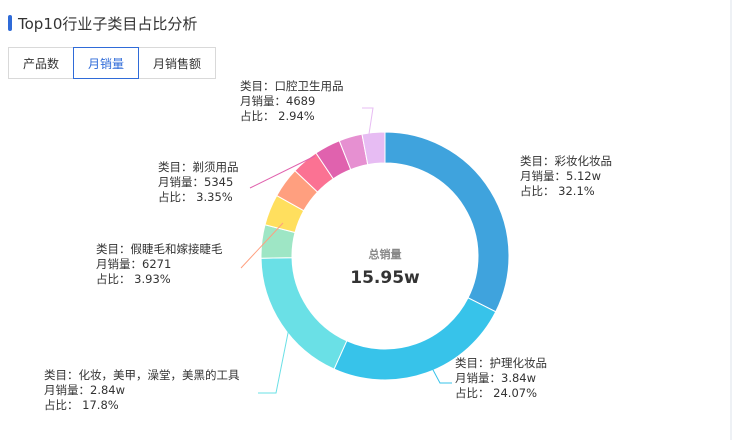  I want to click on slice-label-line: 月销量：3.84w, so click(495, 378).